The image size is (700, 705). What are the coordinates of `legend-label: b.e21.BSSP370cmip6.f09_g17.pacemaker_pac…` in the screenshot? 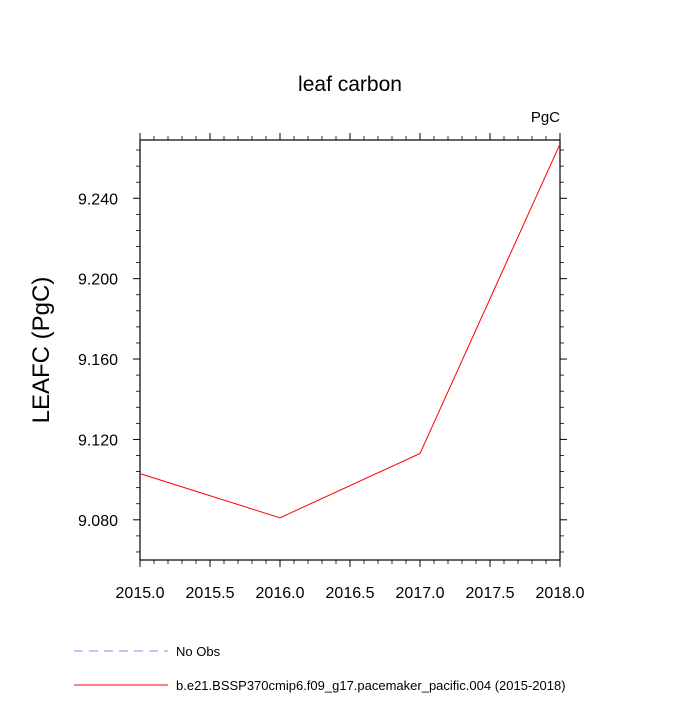 It's located at (371, 685).